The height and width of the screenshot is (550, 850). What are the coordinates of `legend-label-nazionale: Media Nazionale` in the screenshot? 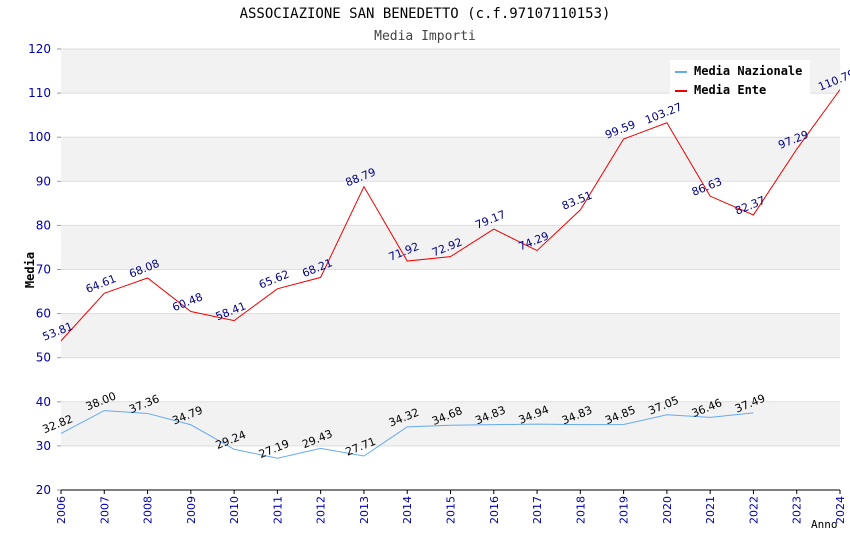 It's located at (748, 71).